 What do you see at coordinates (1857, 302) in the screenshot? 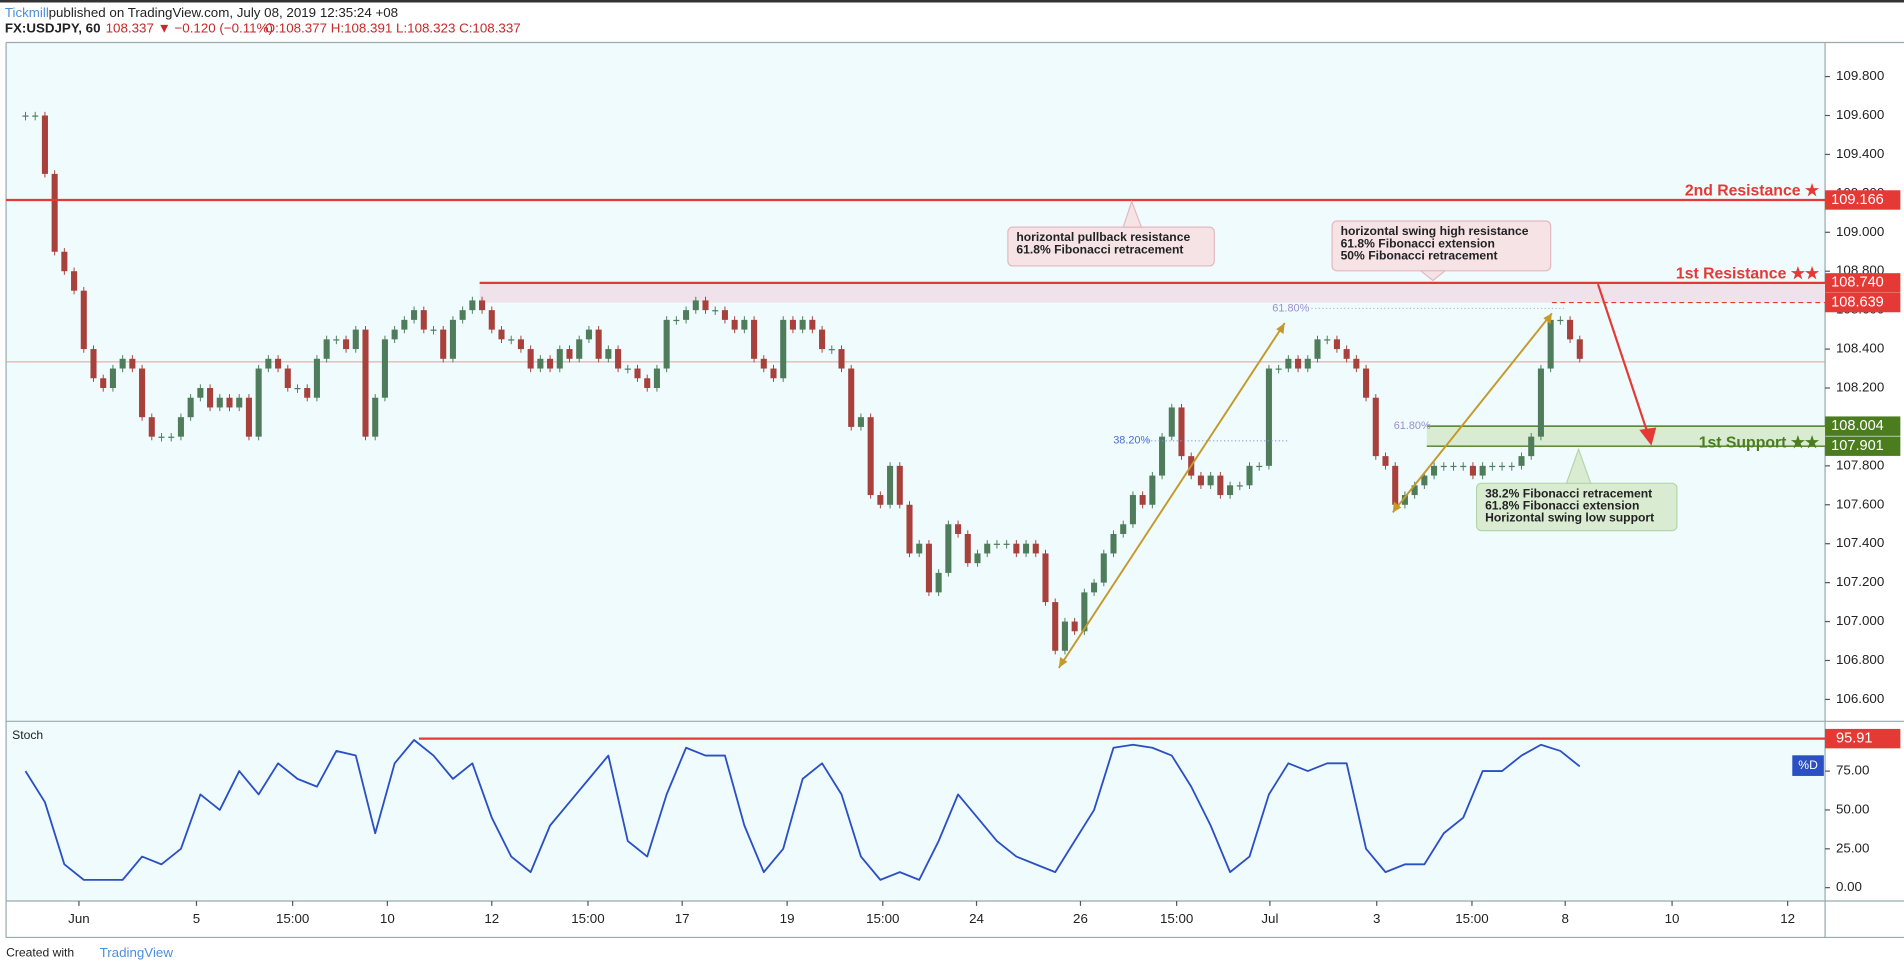
I see `price-tag-label: 108.639` at bounding box center [1857, 302].